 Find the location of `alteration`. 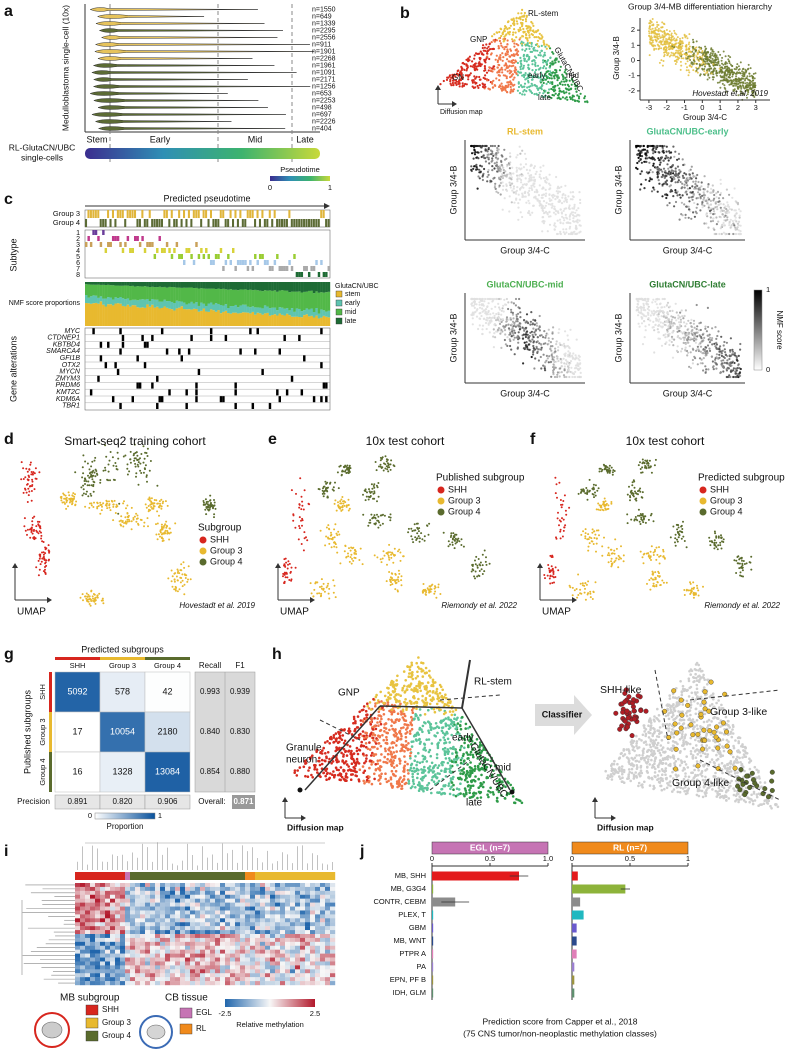

alteration is located at coordinates (255, 351).